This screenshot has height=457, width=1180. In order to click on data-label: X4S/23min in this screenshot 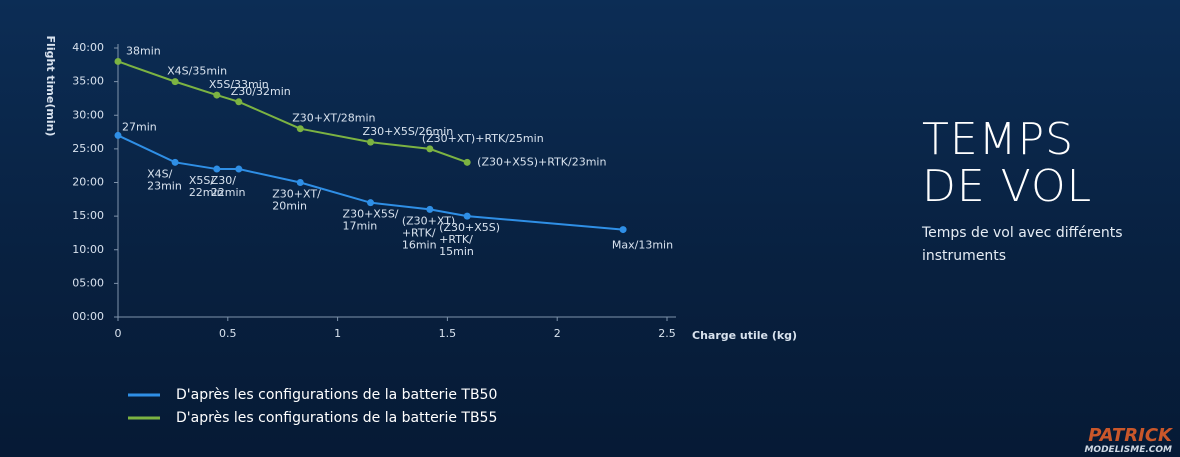, I will do `click(164, 179)`.